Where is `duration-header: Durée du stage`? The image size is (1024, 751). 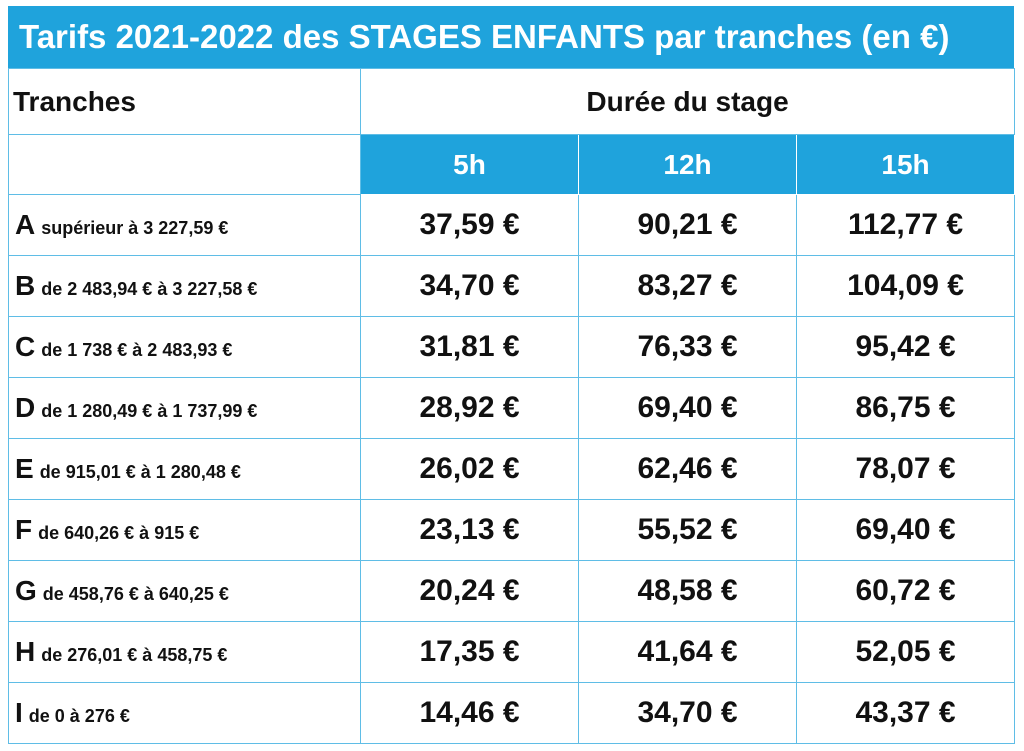
duration-header: Durée du stage is located at coordinates (687, 101).